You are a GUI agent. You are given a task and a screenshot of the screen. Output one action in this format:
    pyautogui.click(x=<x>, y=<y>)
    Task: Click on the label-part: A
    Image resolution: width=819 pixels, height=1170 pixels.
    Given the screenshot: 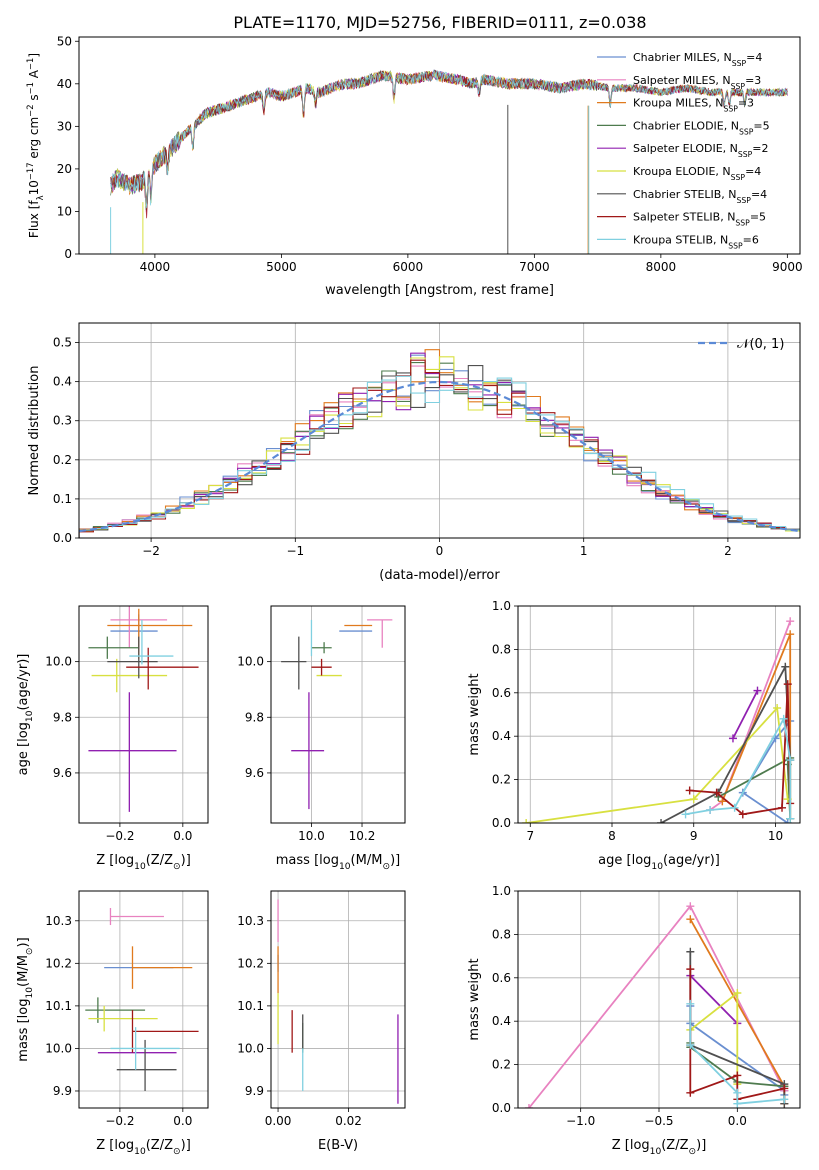 What is the action you would take?
    pyautogui.click(x=34, y=75)
    